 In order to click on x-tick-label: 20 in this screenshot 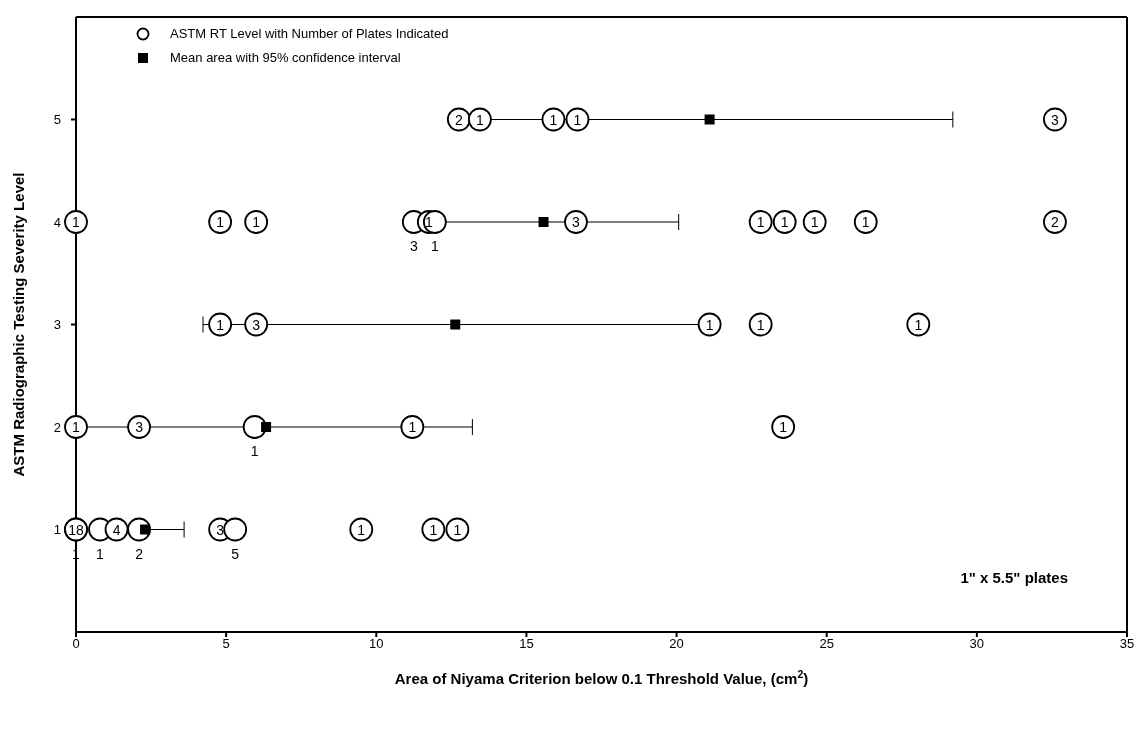, I will do `click(676, 644)`.